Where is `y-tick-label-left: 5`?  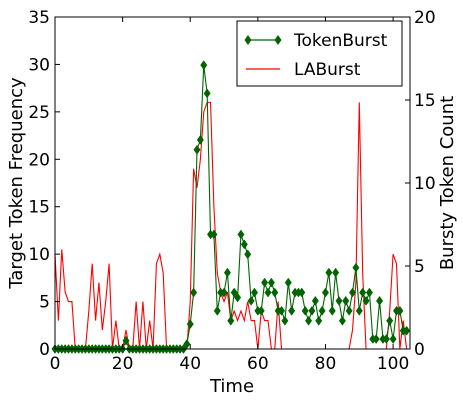 y-tick-label-left: 5 is located at coordinates (44, 303).